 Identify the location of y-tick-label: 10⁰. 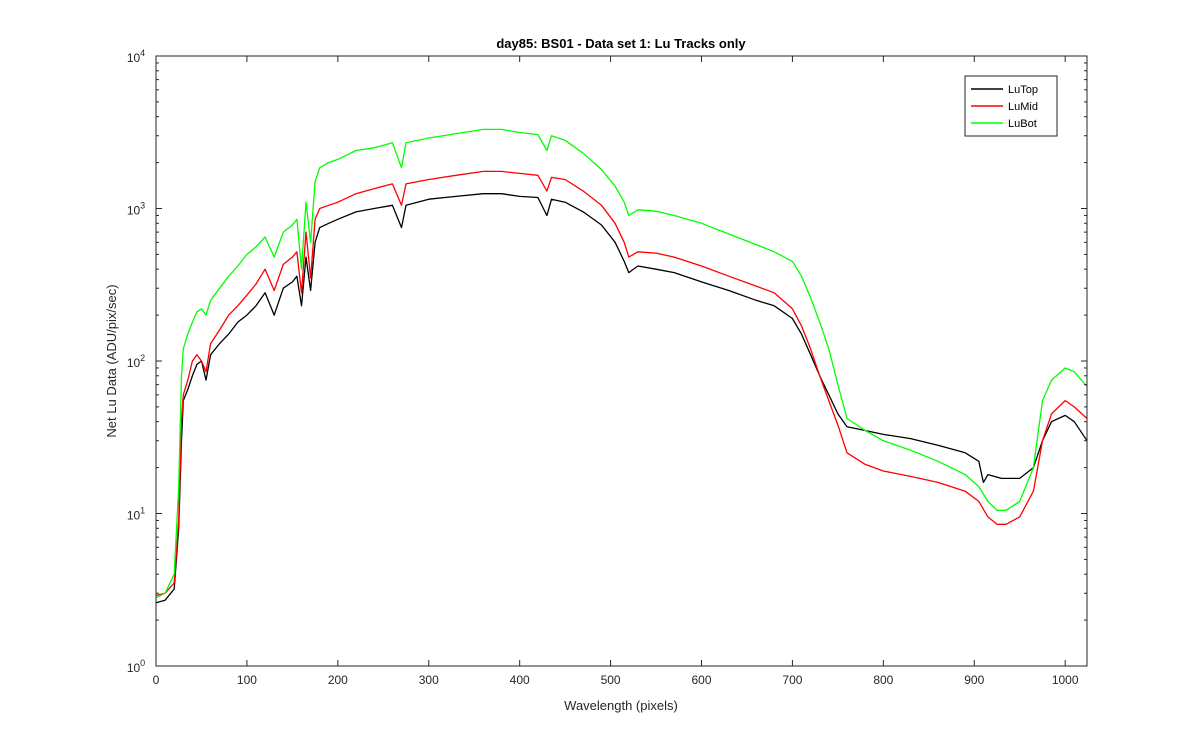
(136, 666).